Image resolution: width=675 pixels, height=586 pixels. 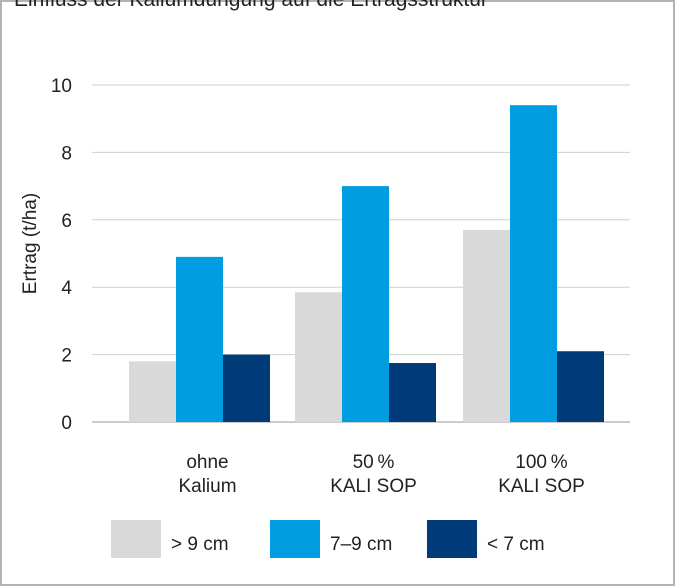 What do you see at coordinates (66, 356) in the screenshot?
I see `y-tick-label: 2` at bounding box center [66, 356].